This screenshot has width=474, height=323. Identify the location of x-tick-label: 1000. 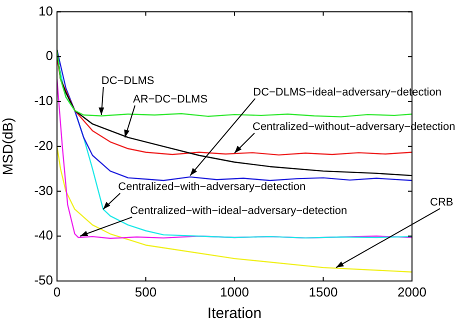
(234, 292).